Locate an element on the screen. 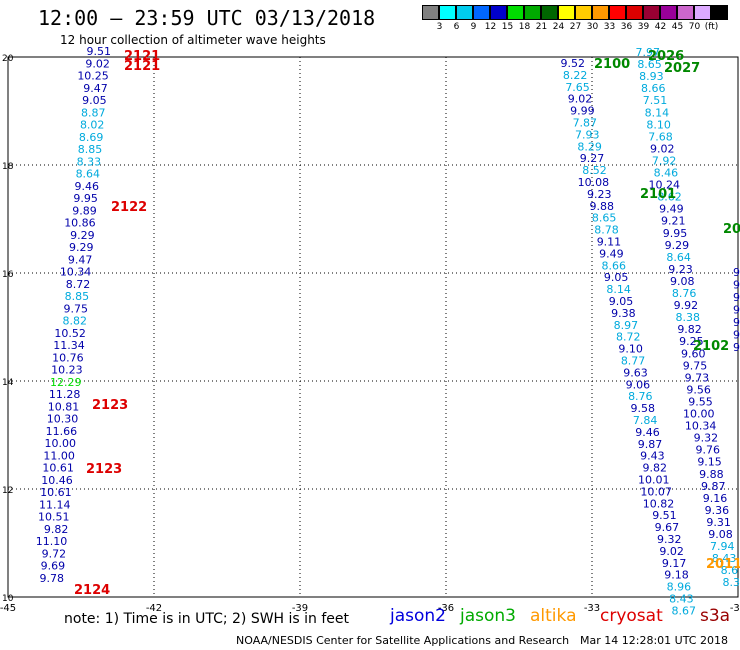 The height and width of the screenshot is (650, 740). swh-value-label: 8.96 is located at coordinates (679, 587).